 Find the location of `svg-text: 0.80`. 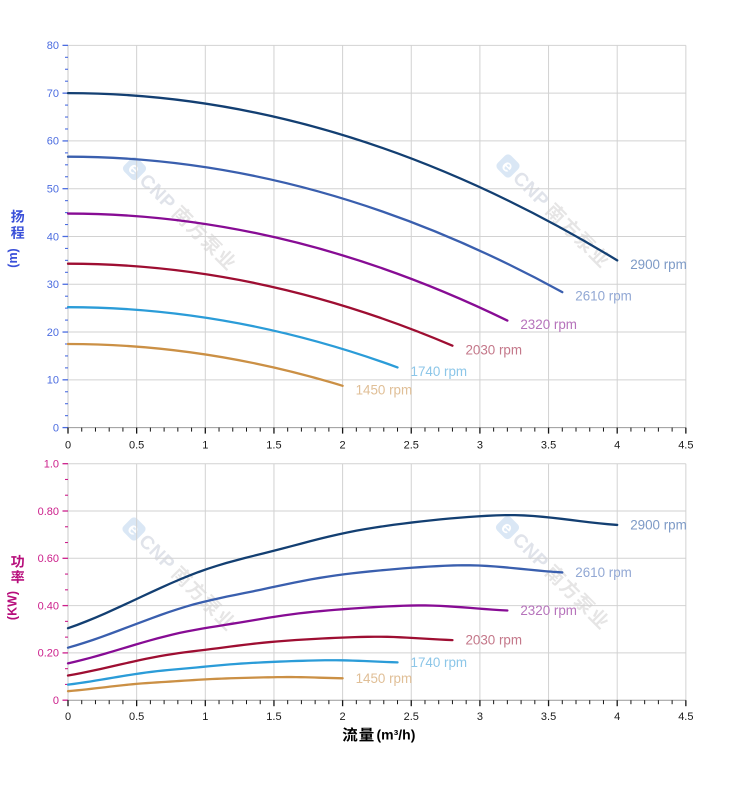

svg-text: 0.80 is located at coordinates (48, 512).